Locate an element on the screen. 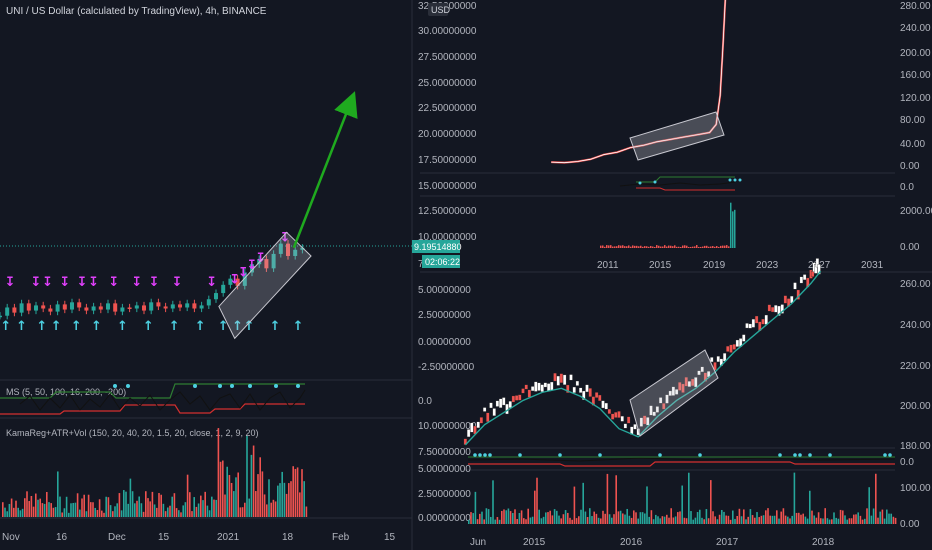 The height and width of the screenshot is (550, 932). inset-y-tick: 280.00 is located at coordinates (915, 6).